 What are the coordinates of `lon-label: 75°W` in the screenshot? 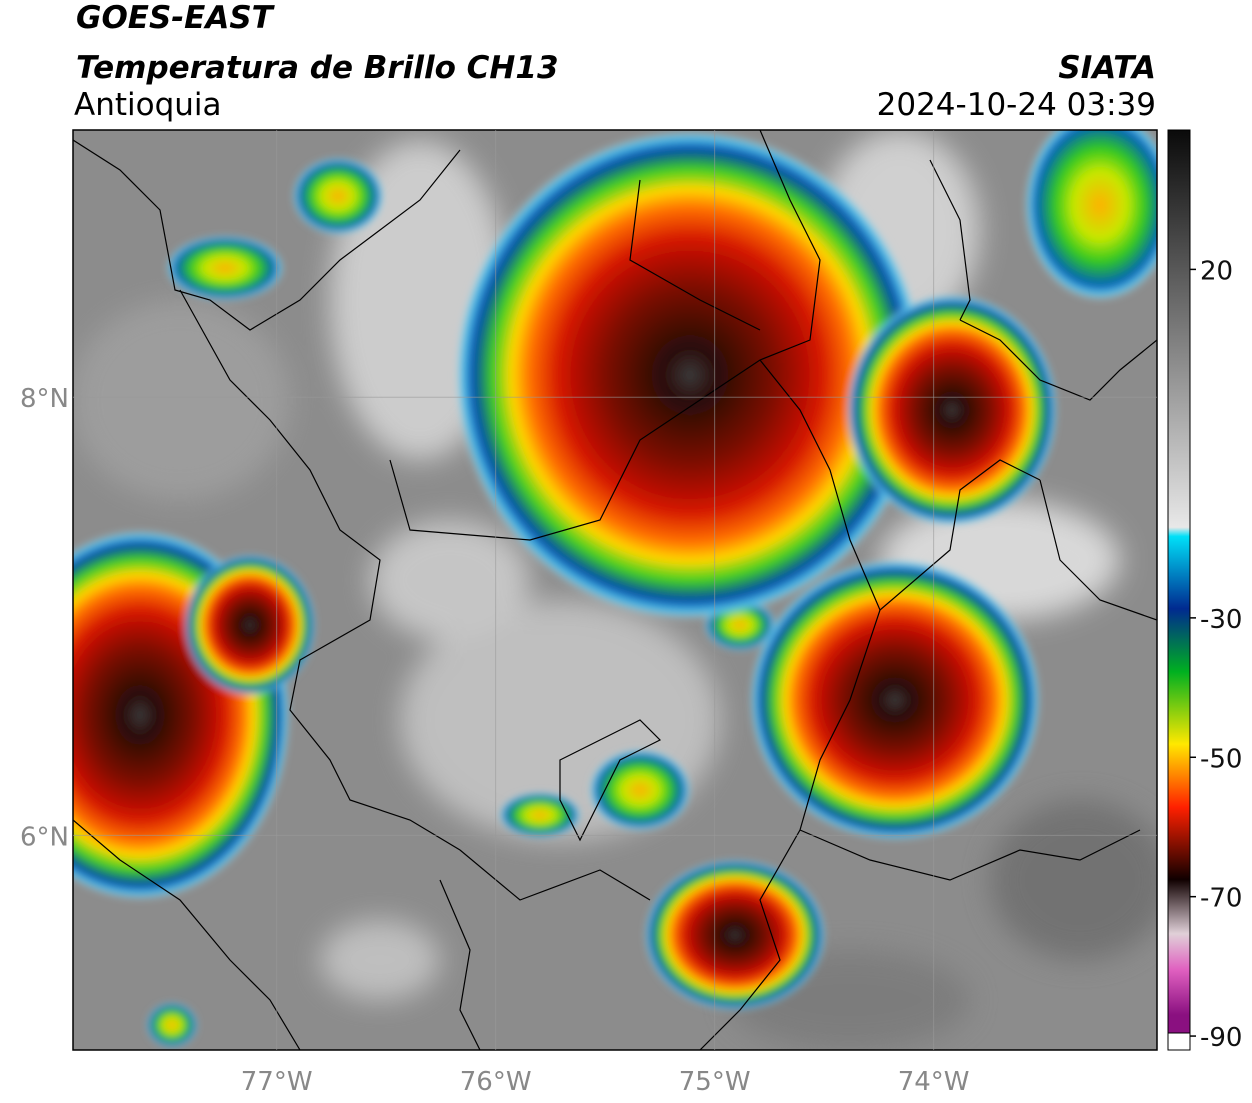 It's located at (715, 1082).